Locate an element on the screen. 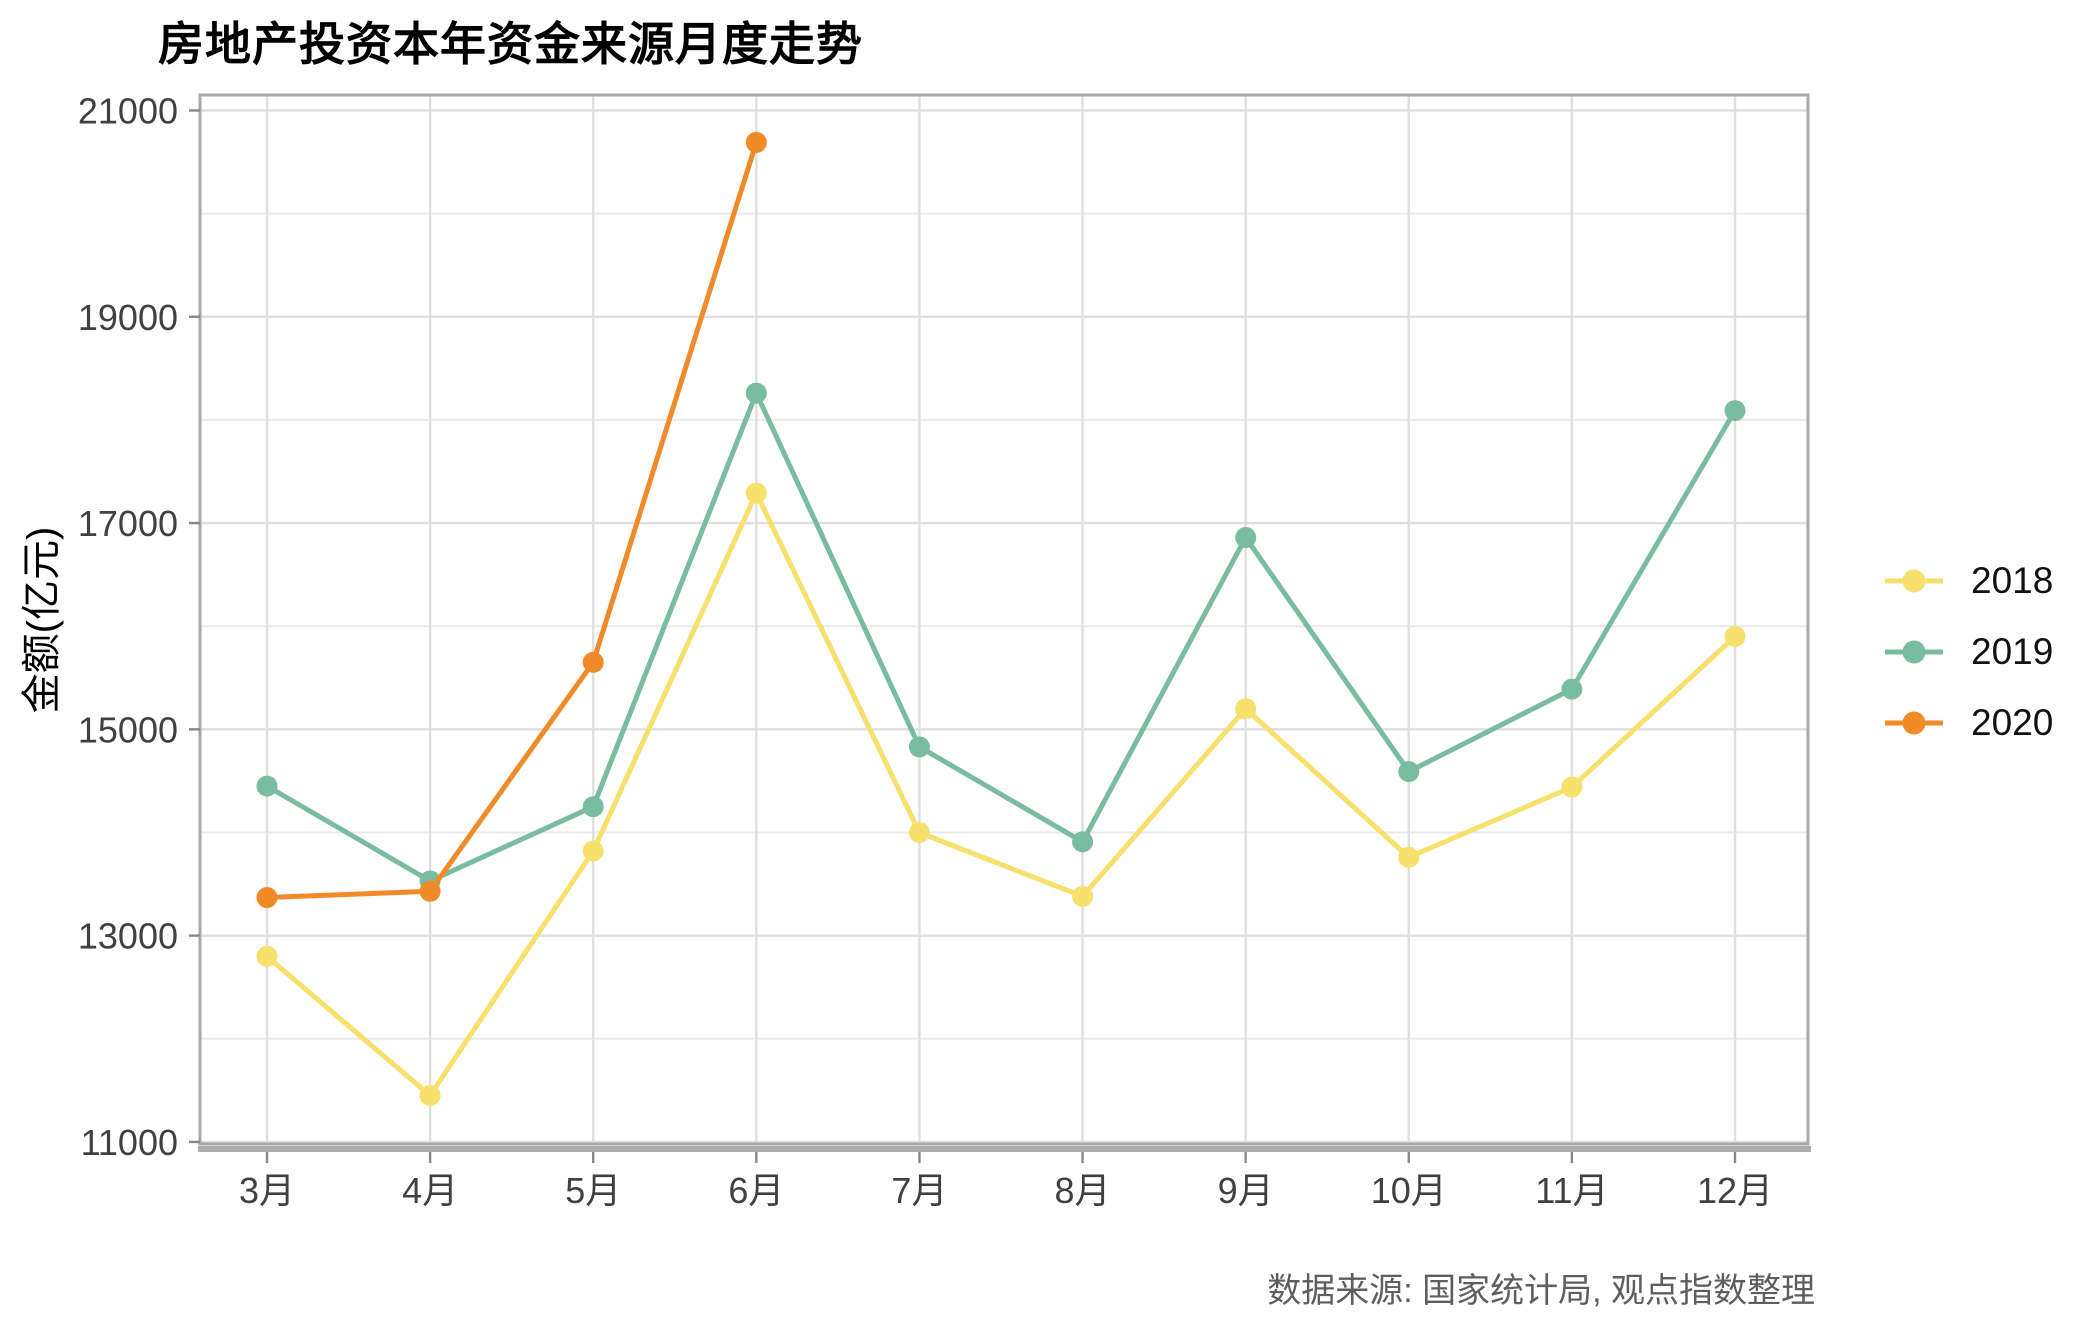 The width and height of the screenshot is (2100, 1328). y-tick-label: 17000 is located at coordinates (128, 523).